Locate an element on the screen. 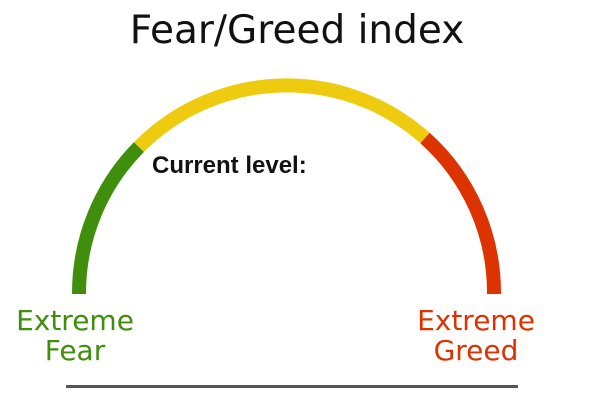 Image resolution: width=594 pixels, height=406 pixels. gauge-segment-greed is located at coordinates (461, 213).